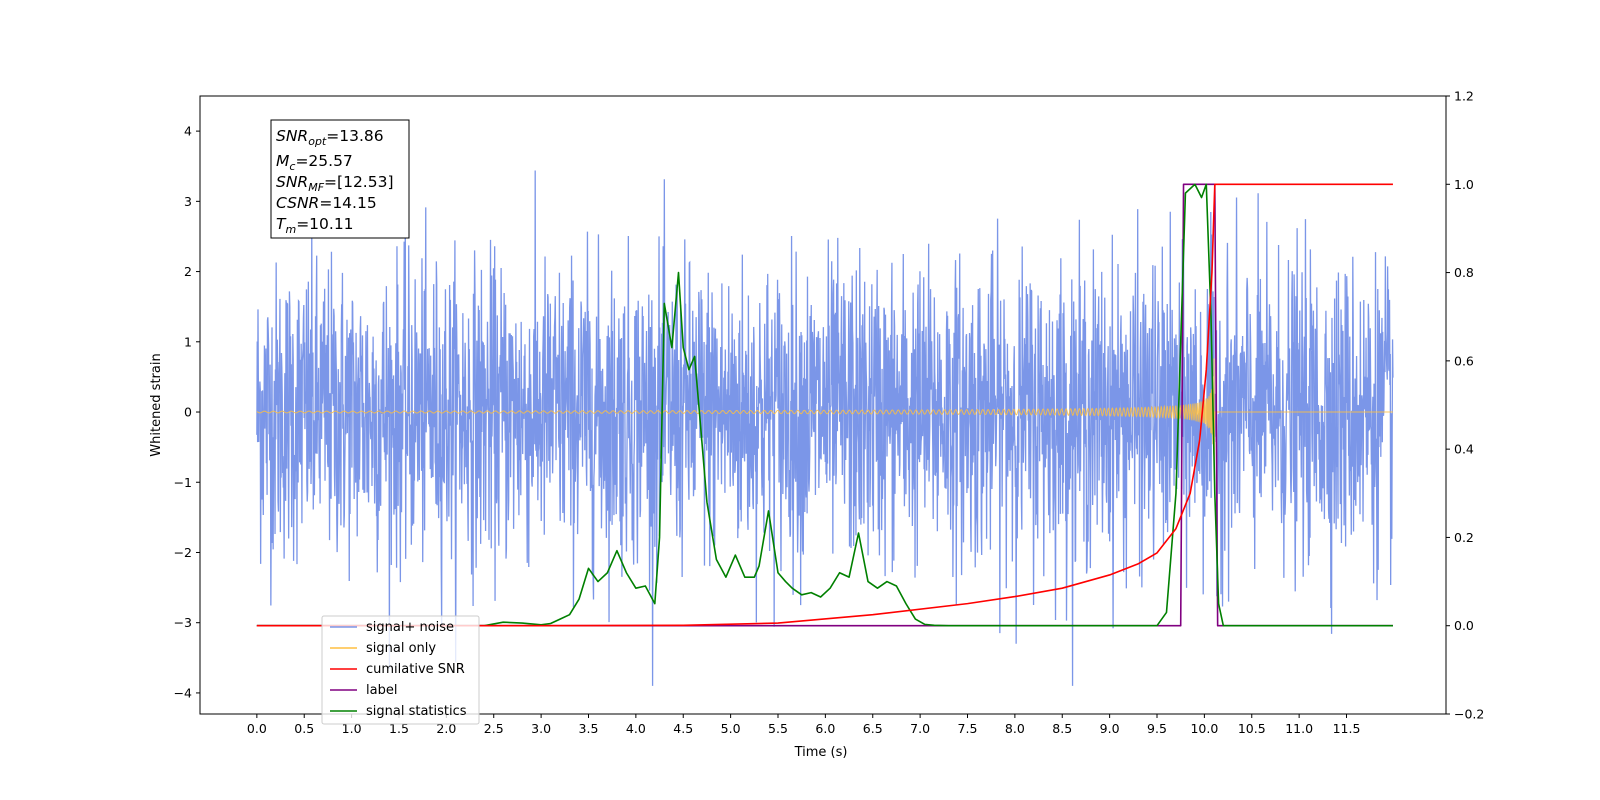  I want to click on x-tick-label: 4.5, so click(683, 728).